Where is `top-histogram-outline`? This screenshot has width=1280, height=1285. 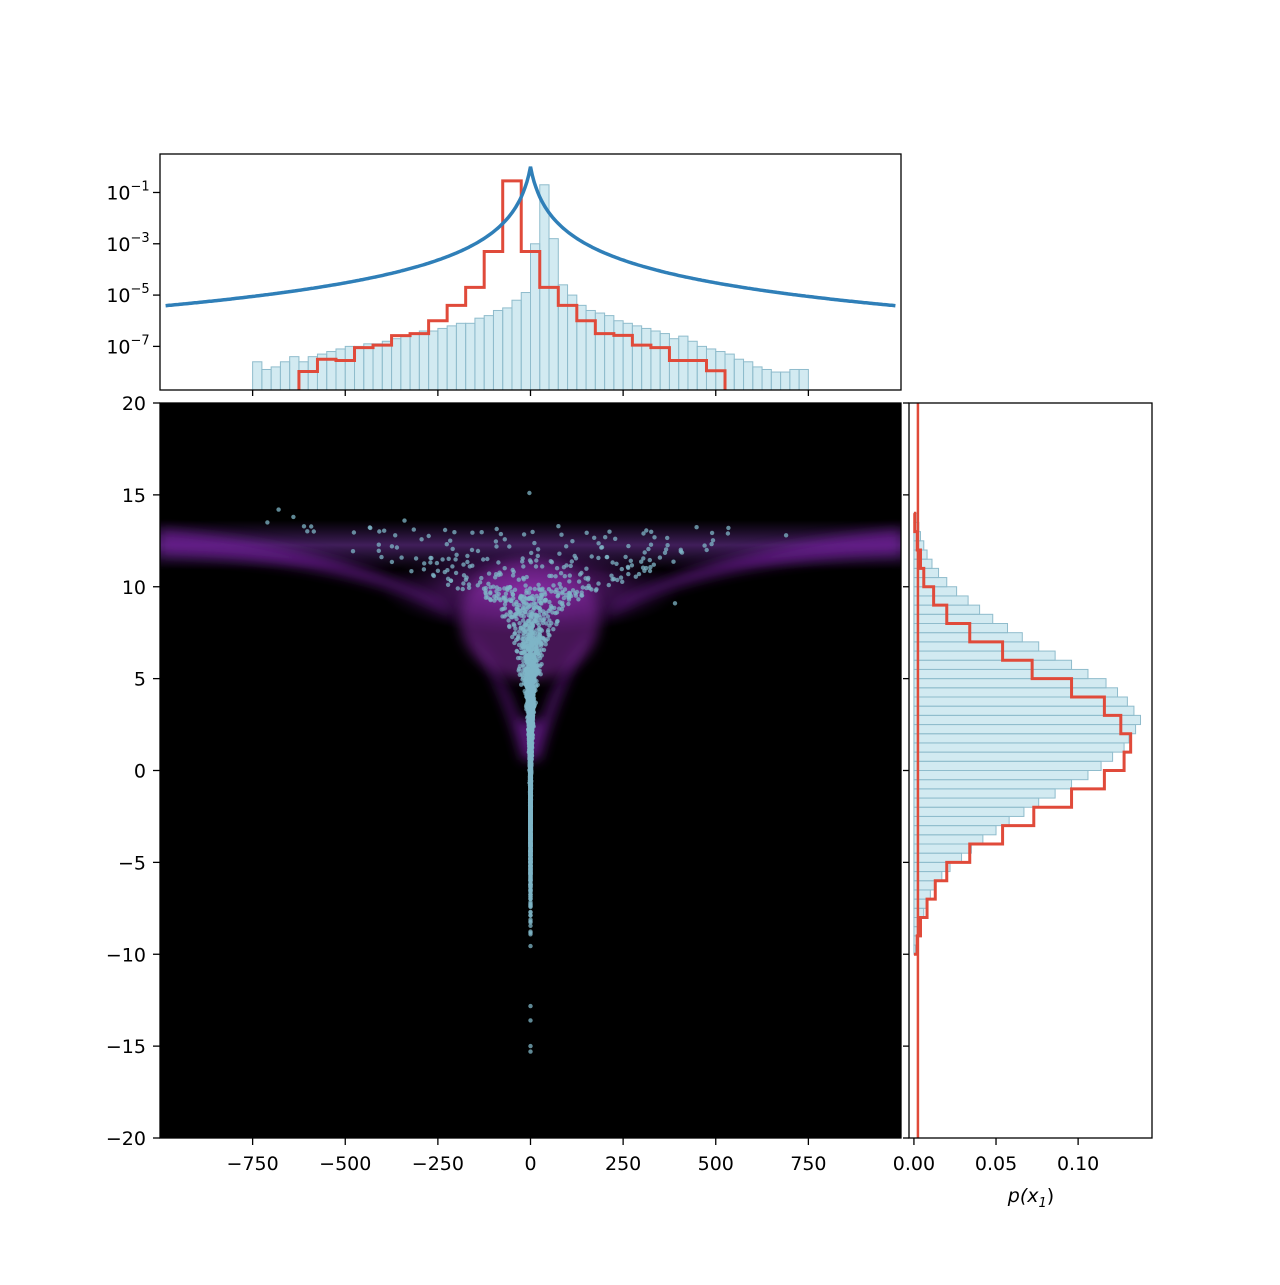 top-histogram-outline is located at coordinates (512, 284).